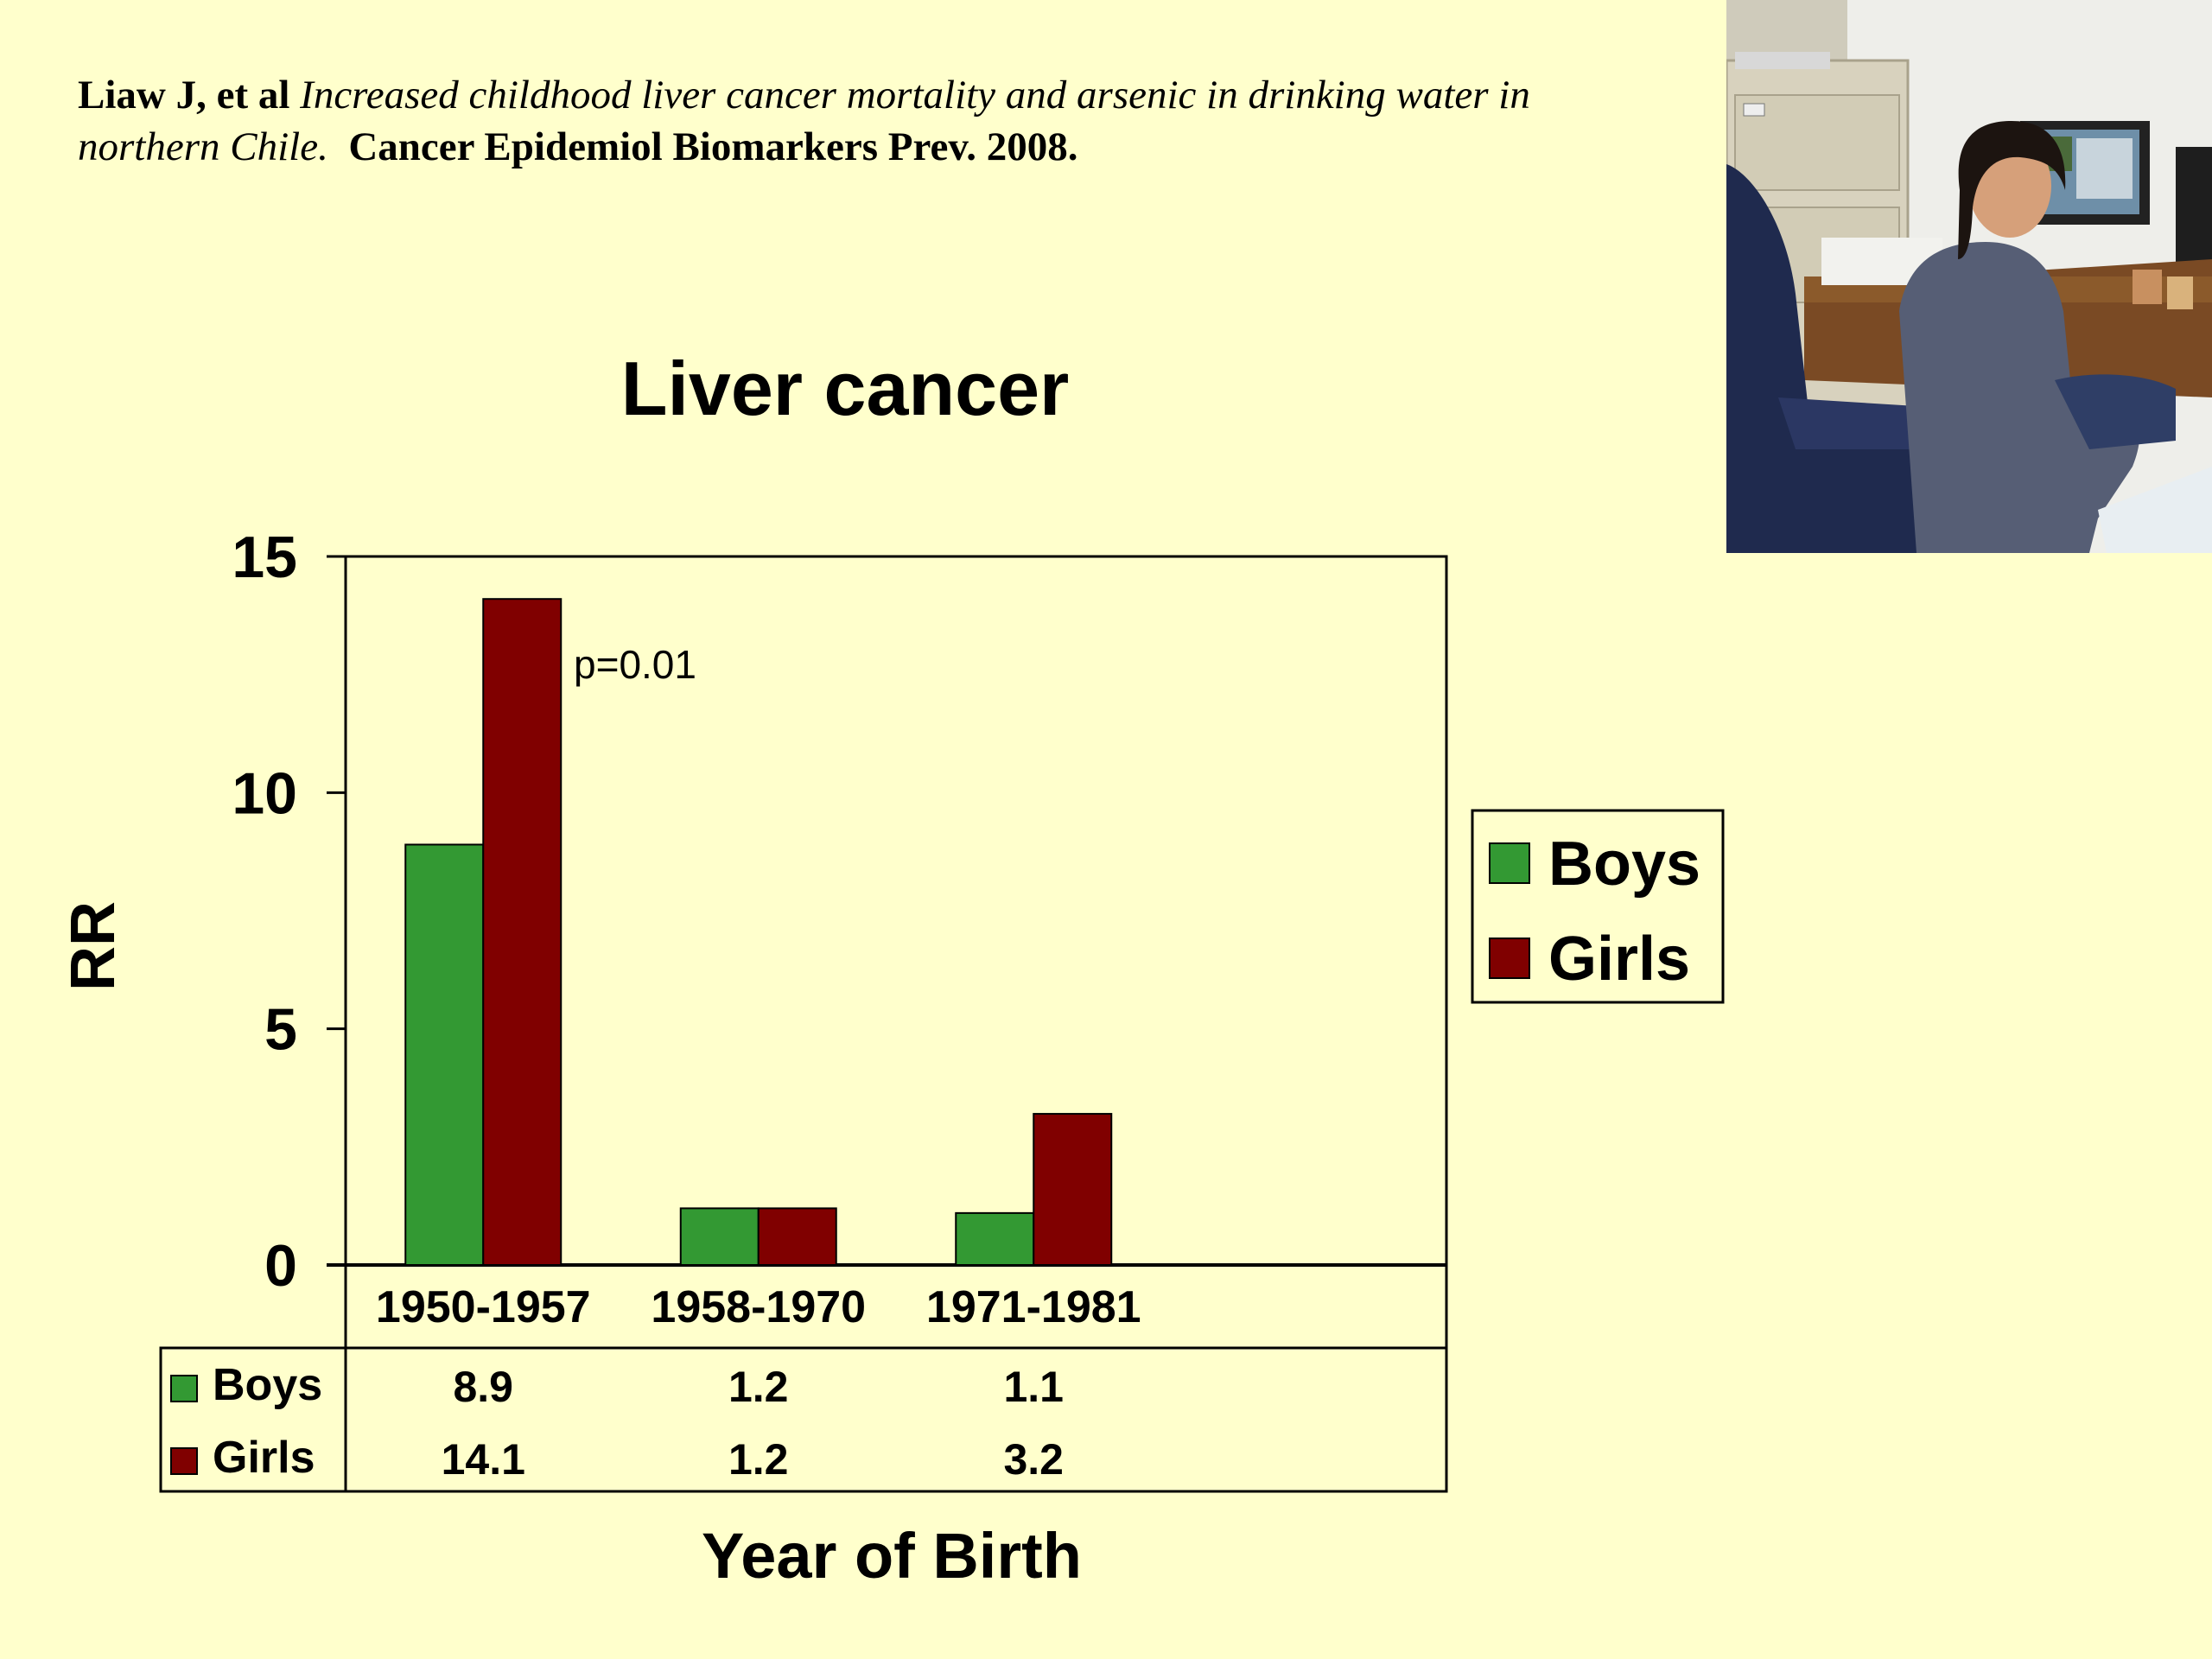 This screenshot has width=2212, height=1659. Describe the element at coordinates (280, 1266) in the screenshot. I see `y-tick-label: 0` at that location.